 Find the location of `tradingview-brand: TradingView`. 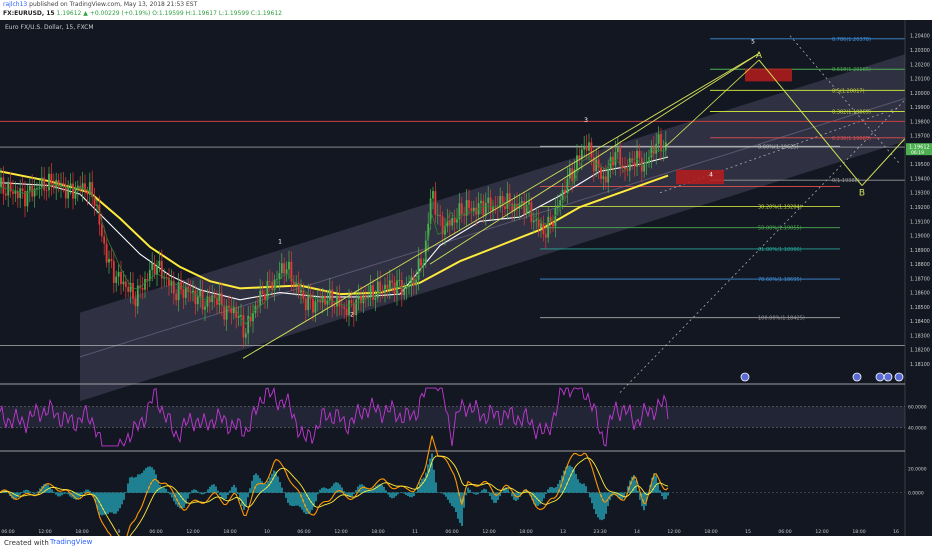

tradingview-brand: TradingView is located at coordinates (71, 542).